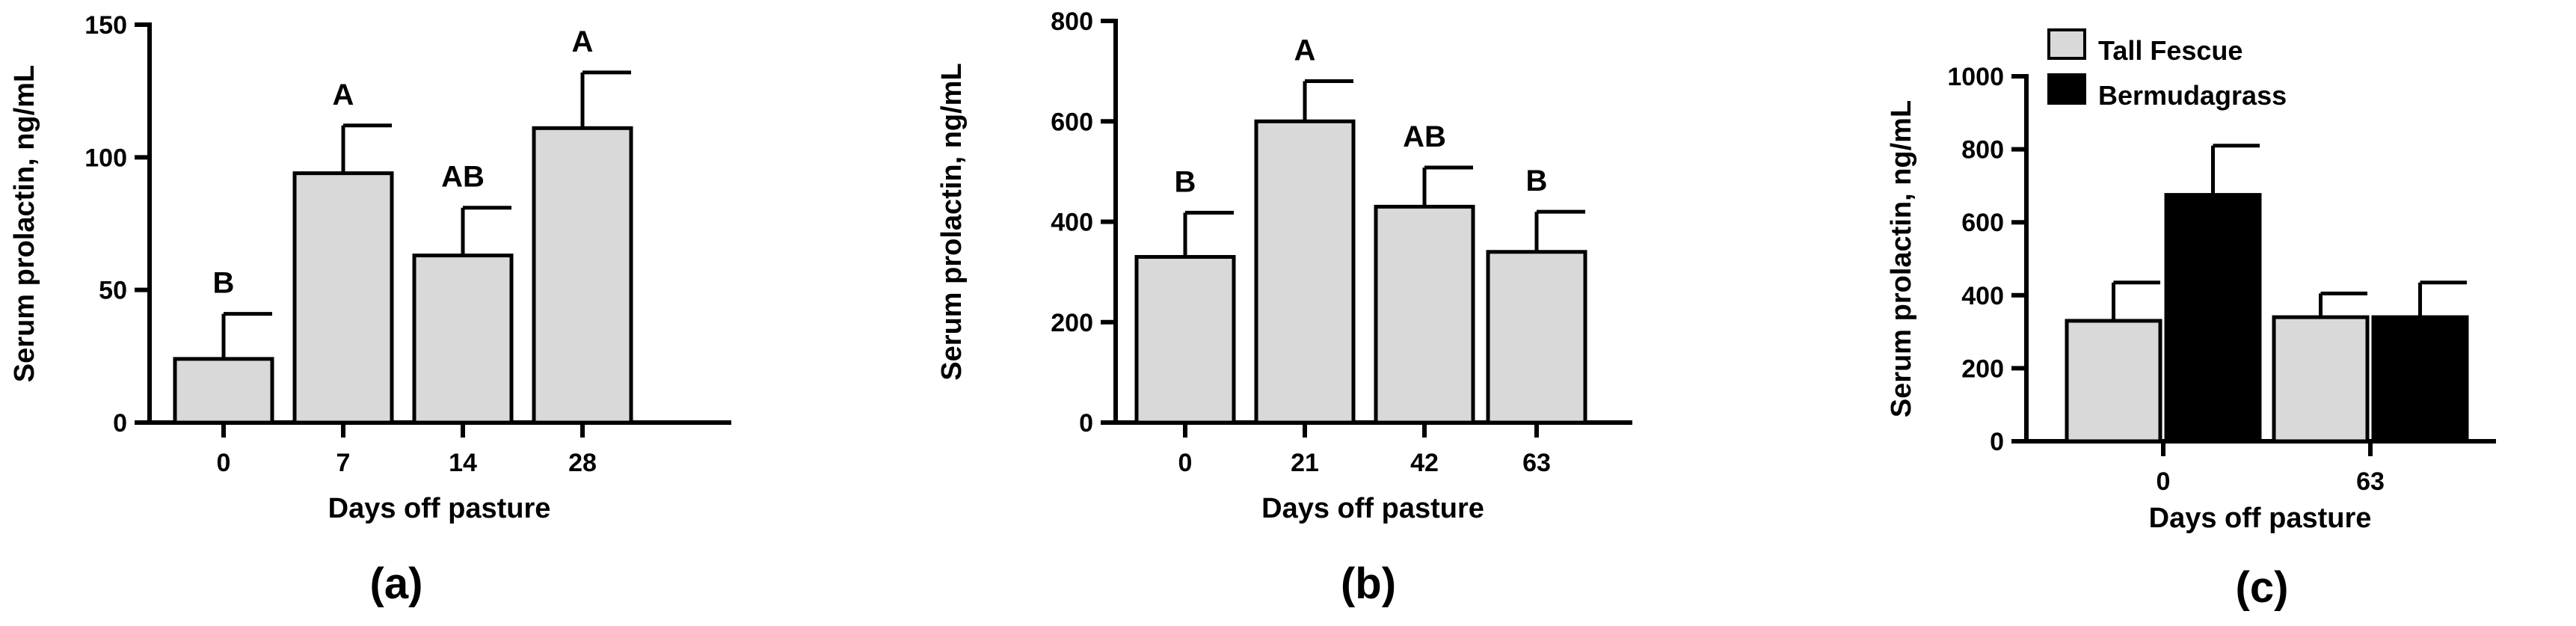 The image size is (2576, 626). Describe the element at coordinates (2192, 95) in the screenshot. I see `legend-label: Bermudagrass` at that location.